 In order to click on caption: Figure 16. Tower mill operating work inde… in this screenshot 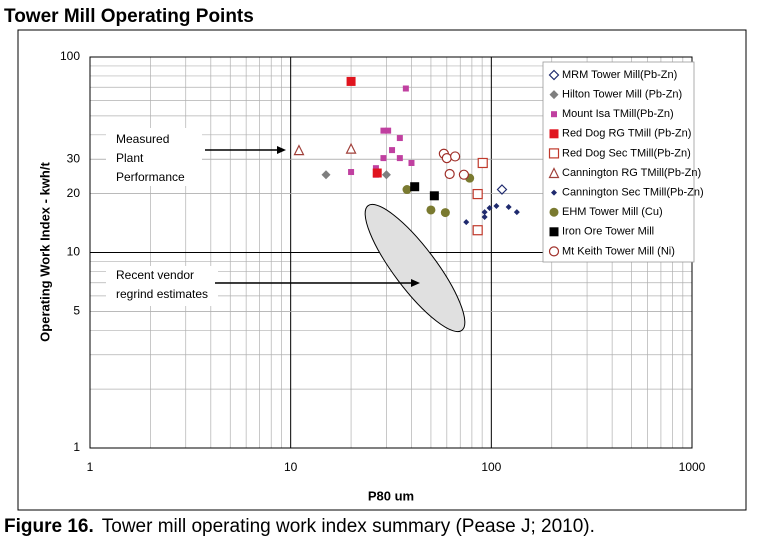, I will do `click(299, 526)`.